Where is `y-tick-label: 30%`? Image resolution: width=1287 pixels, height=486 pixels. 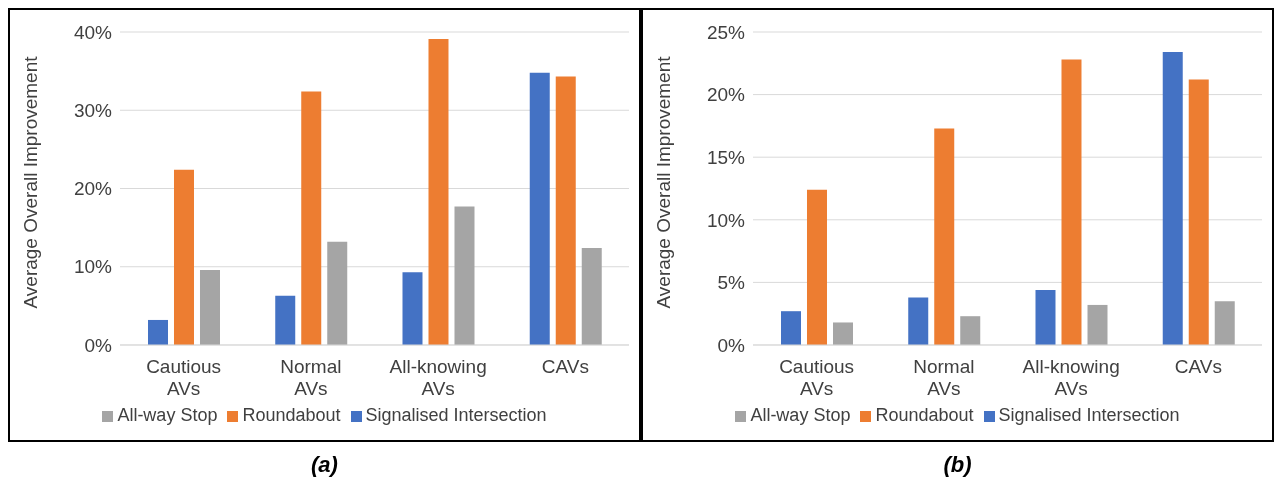
y-tick-label: 30% is located at coordinates (93, 110).